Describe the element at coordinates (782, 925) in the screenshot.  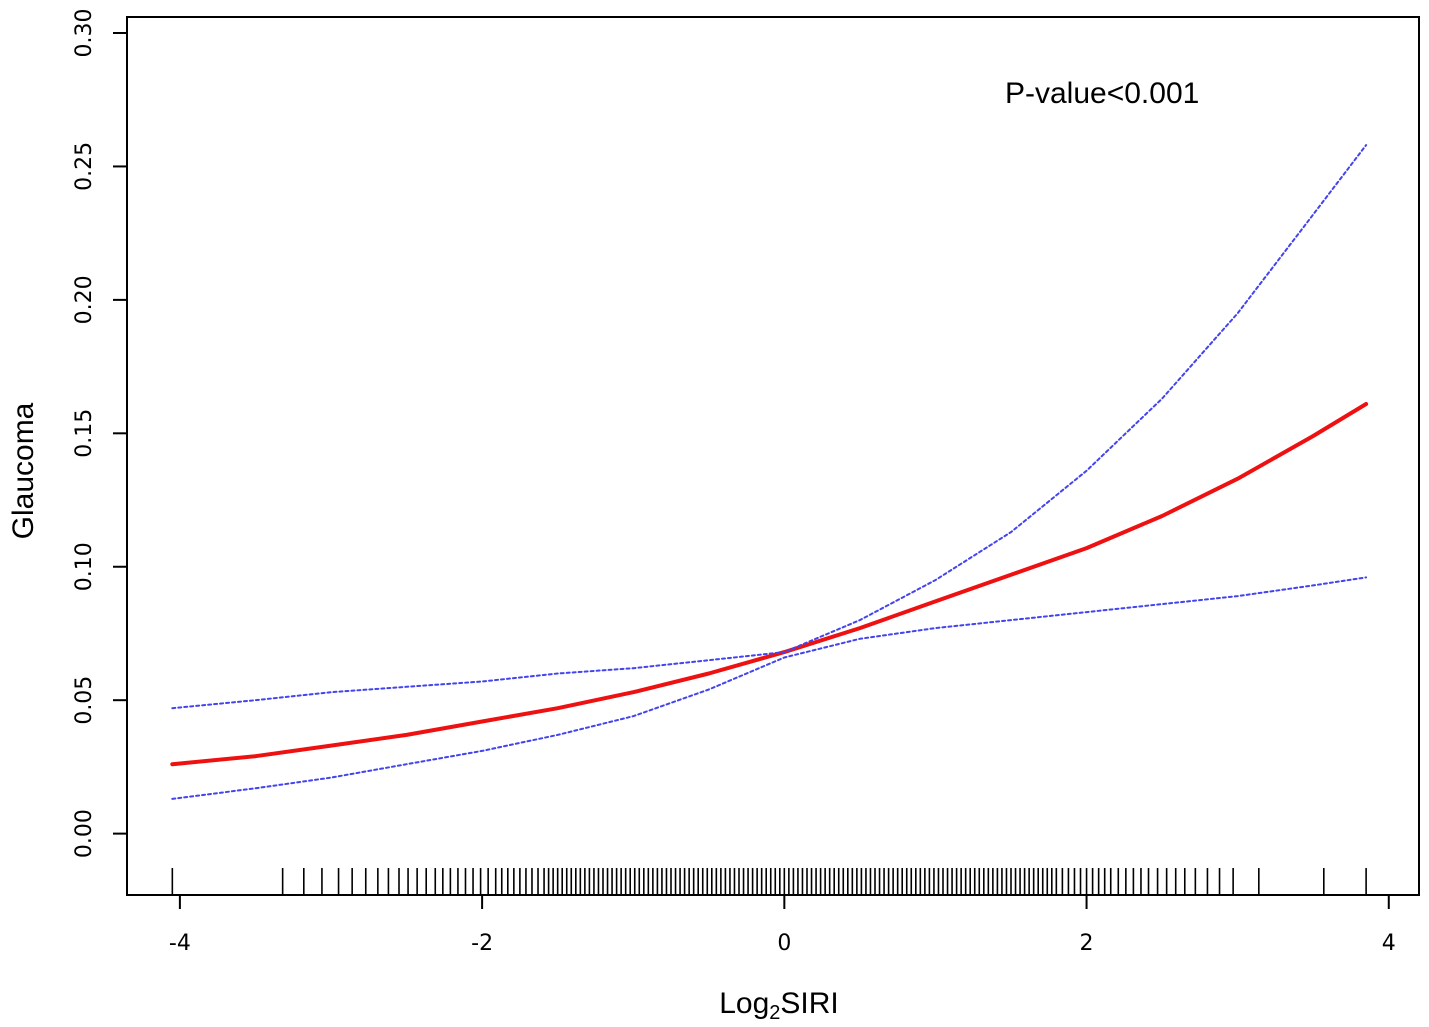
I see `x-axis: -4 -2 0 2 4` at that location.